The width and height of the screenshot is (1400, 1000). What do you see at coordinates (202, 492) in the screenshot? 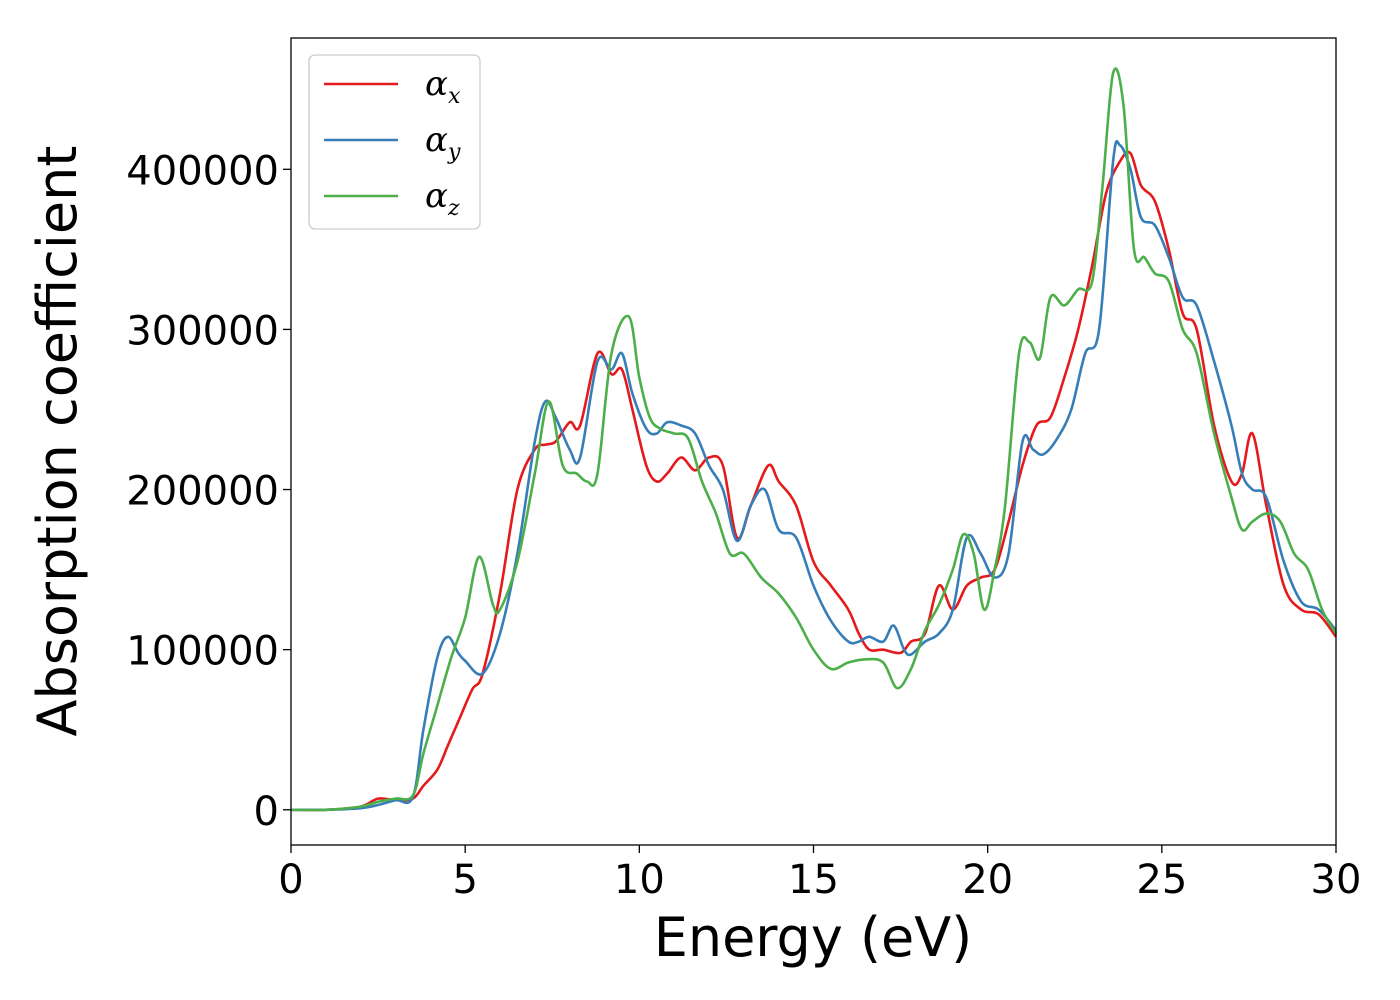
I see `y-tick-label: 200000` at bounding box center [202, 492].